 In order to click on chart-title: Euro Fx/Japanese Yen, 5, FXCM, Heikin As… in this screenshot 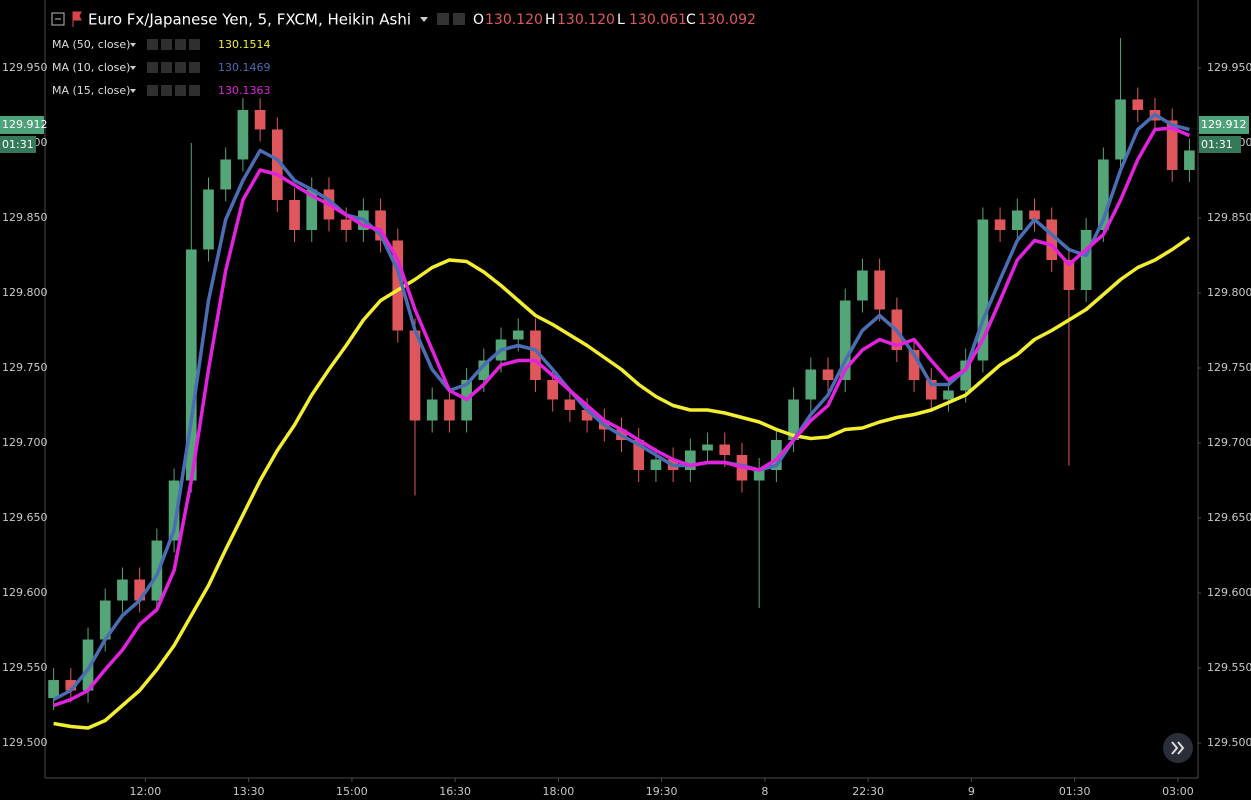, I will do `click(249, 20)`.